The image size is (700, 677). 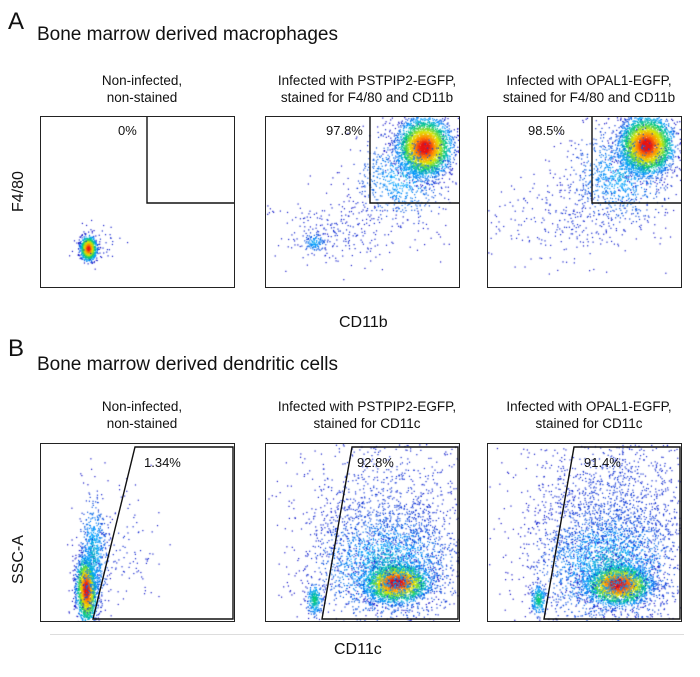 I want to click on a1-plot: 0%, so click(x=137, y=202).